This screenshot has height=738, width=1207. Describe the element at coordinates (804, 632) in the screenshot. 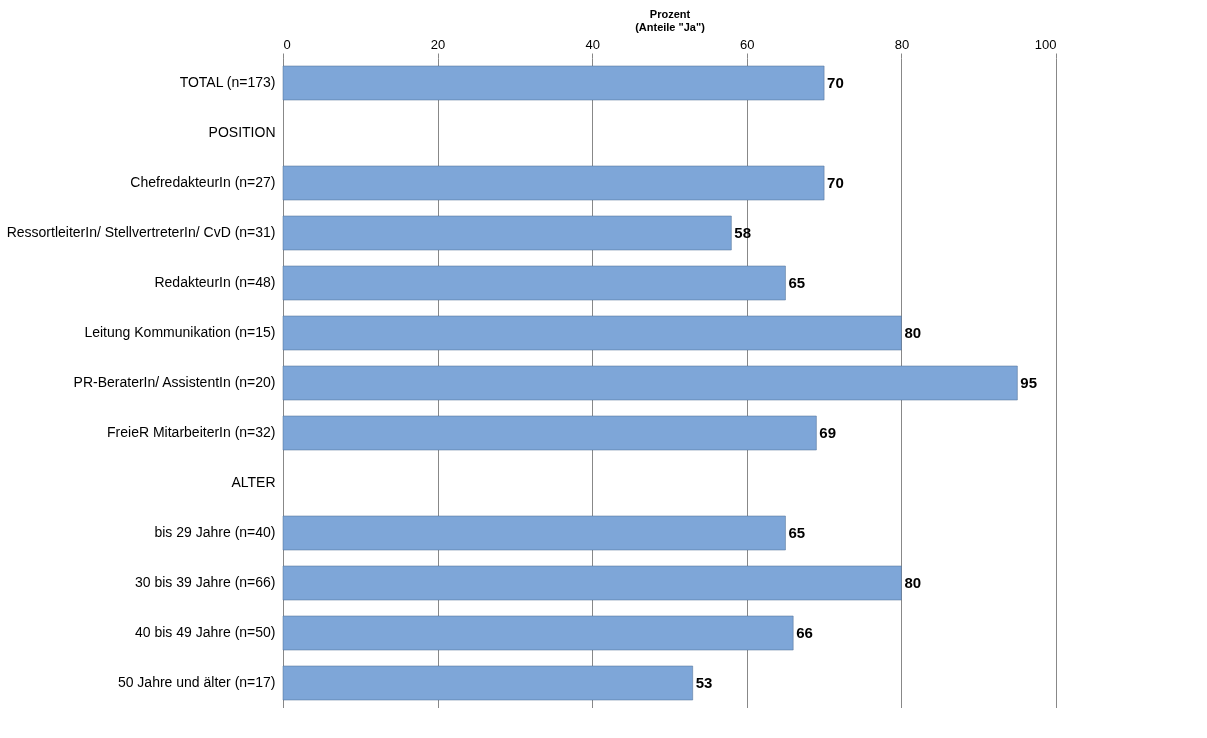

I see `data-label: 66` at that location.